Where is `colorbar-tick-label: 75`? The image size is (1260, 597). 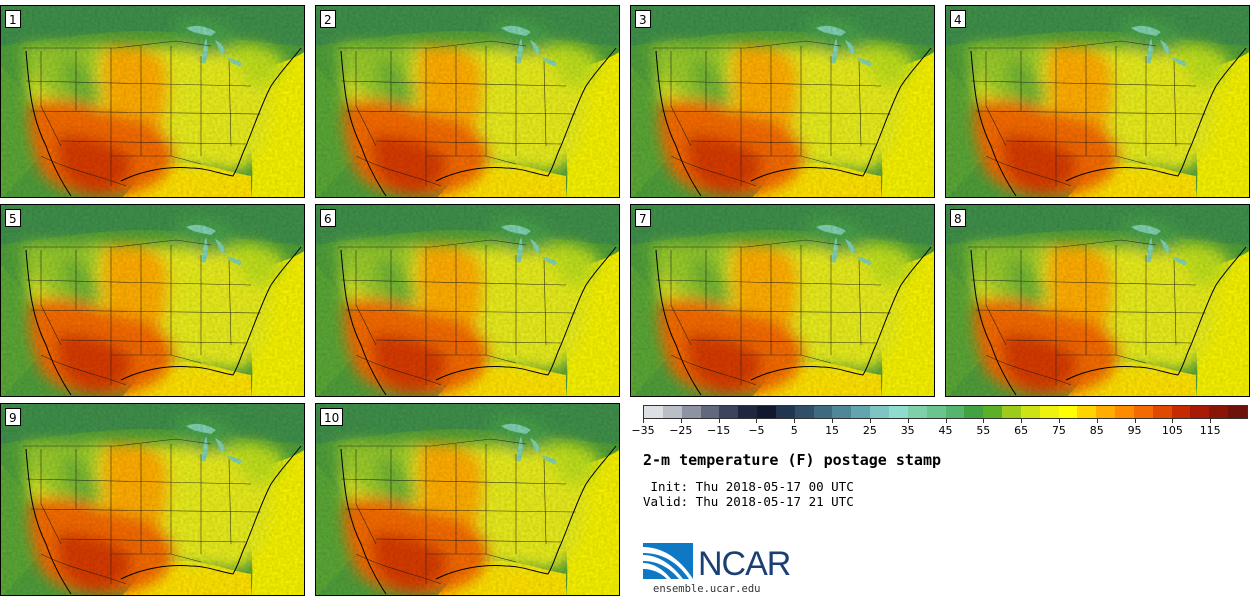
colorbar-tick-label: 75 is located at coordinates (1058, 430).